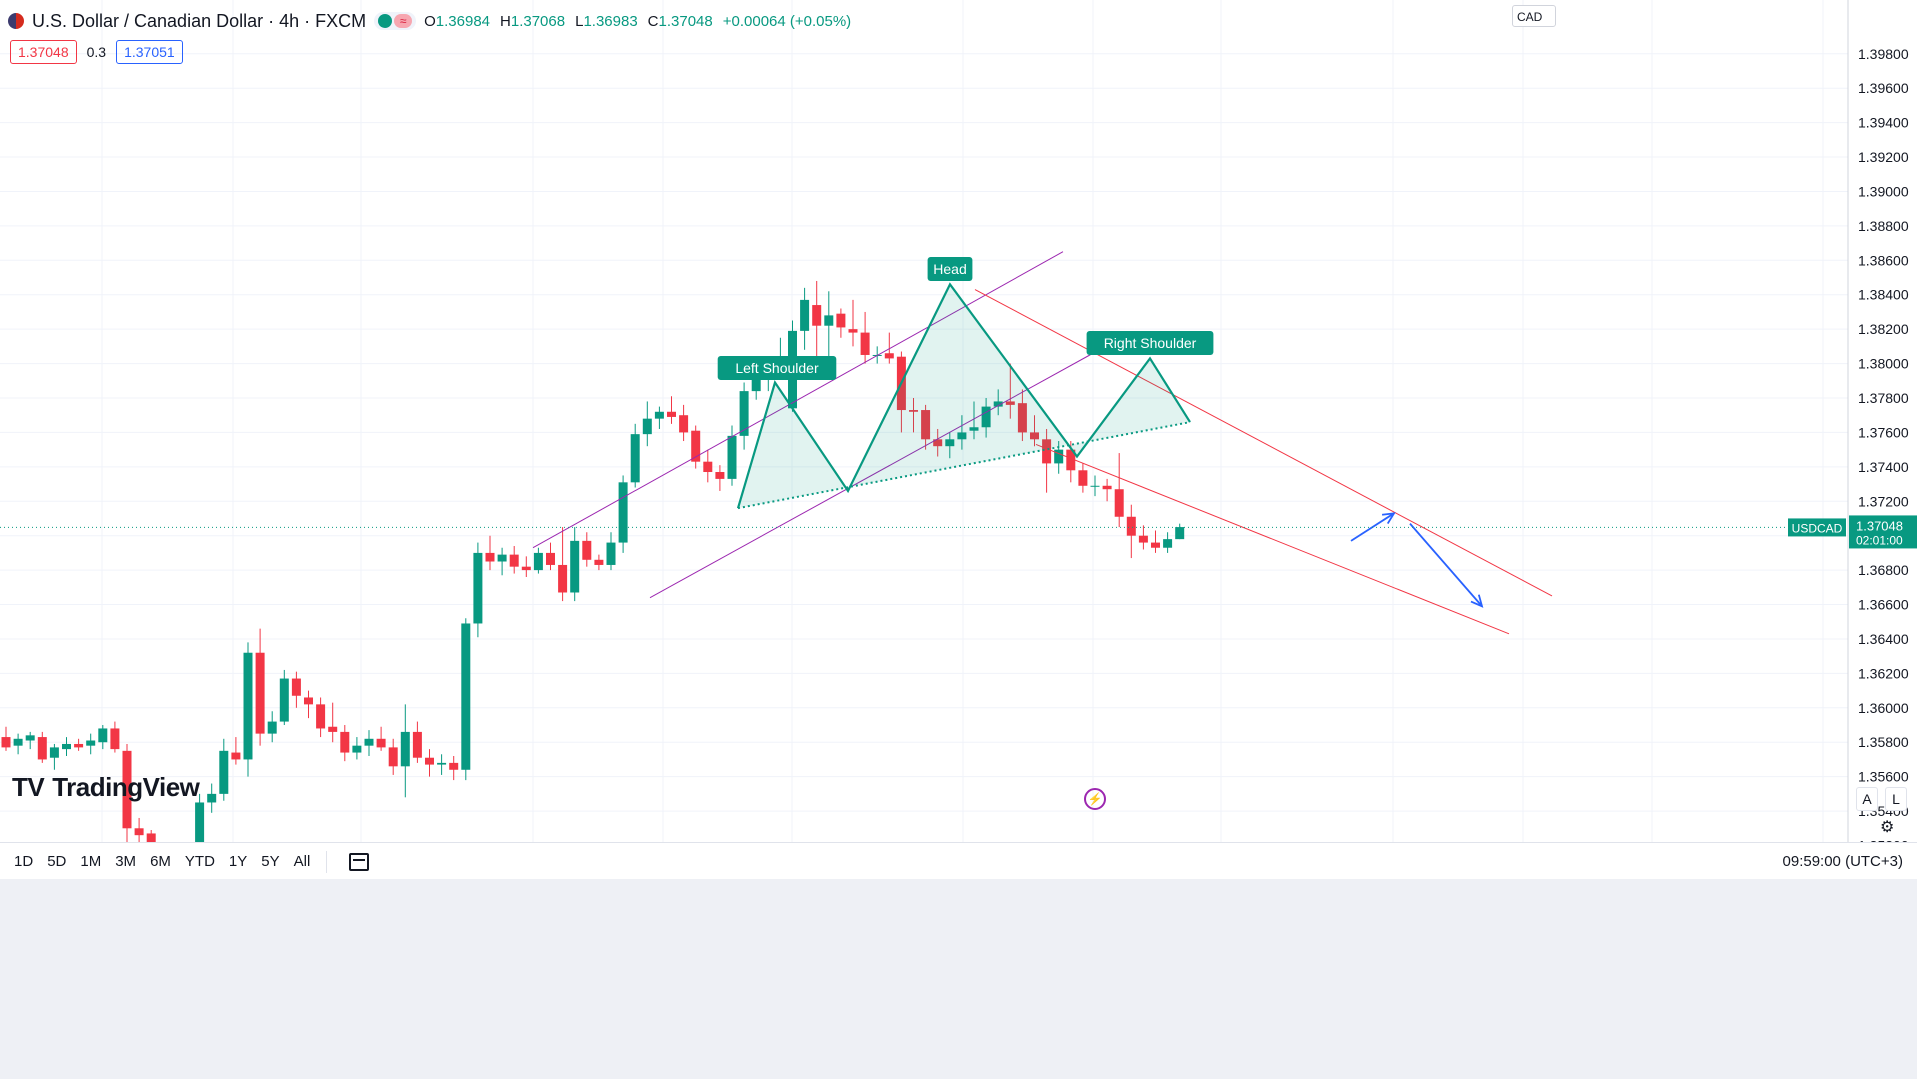 This screenshot has width=1917, height=1079. Describe the element at coordinates (149, 52) in the screenshot. I see `buy-price-button: 1.37051` at that location.